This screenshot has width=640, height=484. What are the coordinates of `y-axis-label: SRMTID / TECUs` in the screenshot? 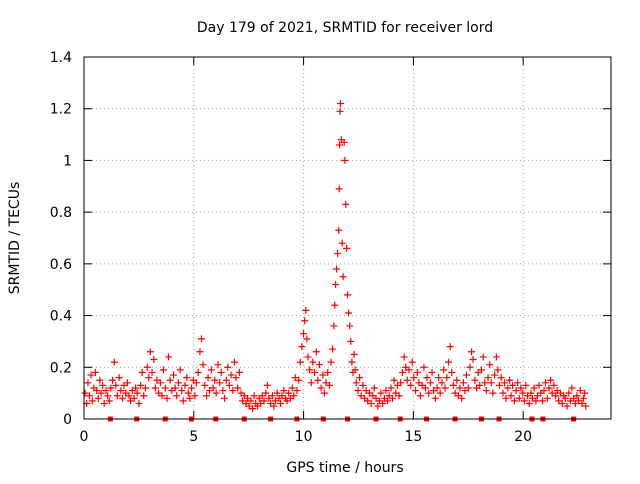 It's located at (15, 238).